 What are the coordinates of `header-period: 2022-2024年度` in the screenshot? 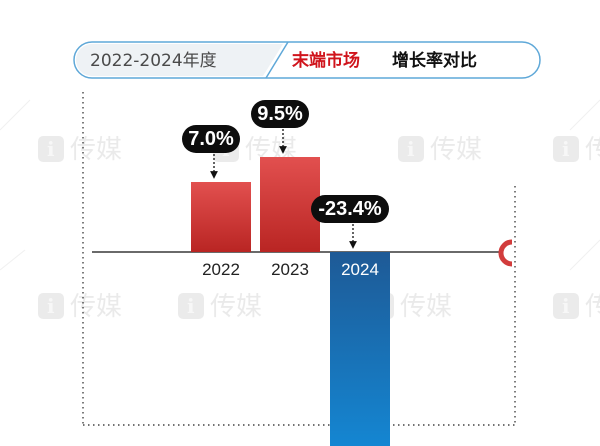 It's located at (153, 61).